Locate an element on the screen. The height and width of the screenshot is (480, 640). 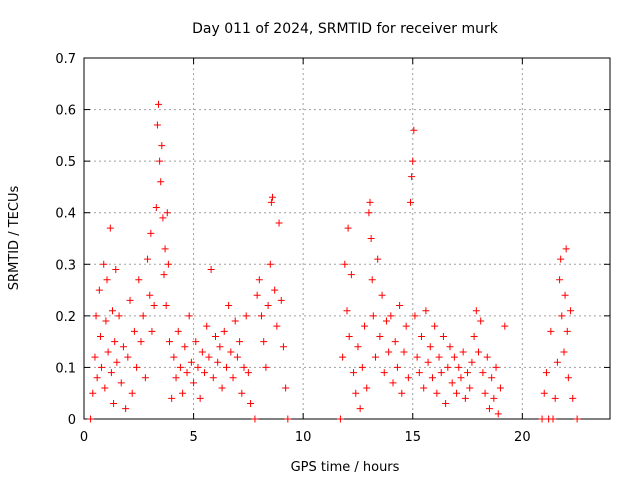
x-tick-label: 10 is located at coordinates (303, 437).